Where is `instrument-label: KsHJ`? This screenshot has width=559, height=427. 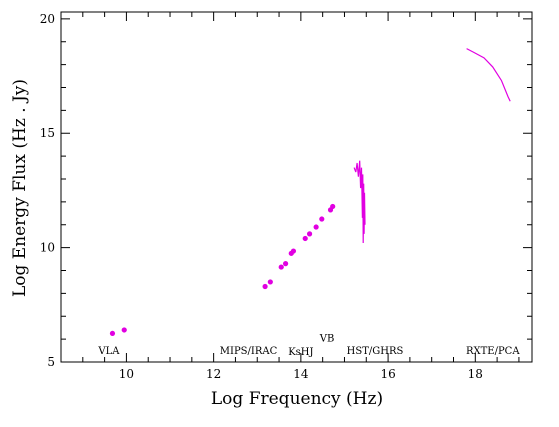
instrument-label: KsHJ is located at coordinates (300, 352).